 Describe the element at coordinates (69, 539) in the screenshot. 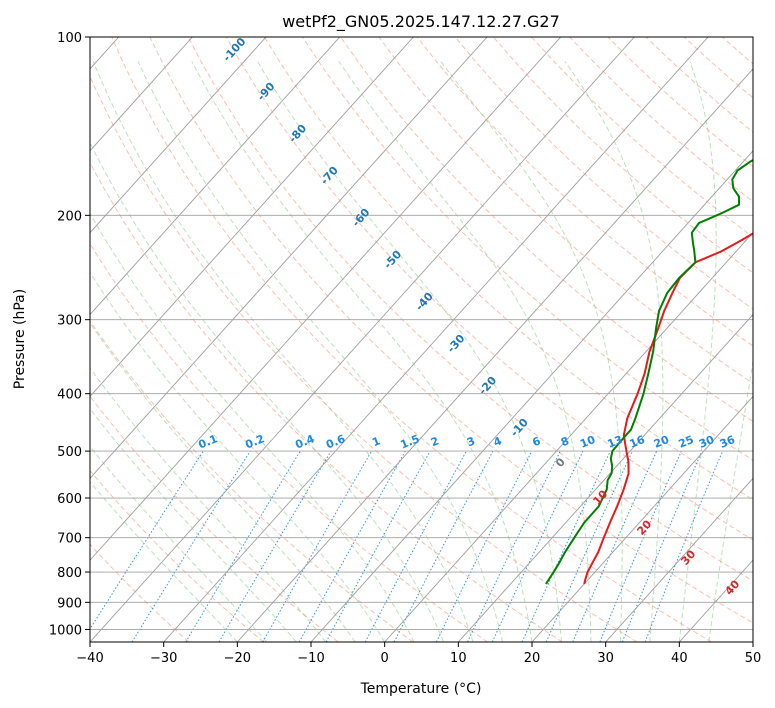

I see `y-tick-label: 700` at that location.